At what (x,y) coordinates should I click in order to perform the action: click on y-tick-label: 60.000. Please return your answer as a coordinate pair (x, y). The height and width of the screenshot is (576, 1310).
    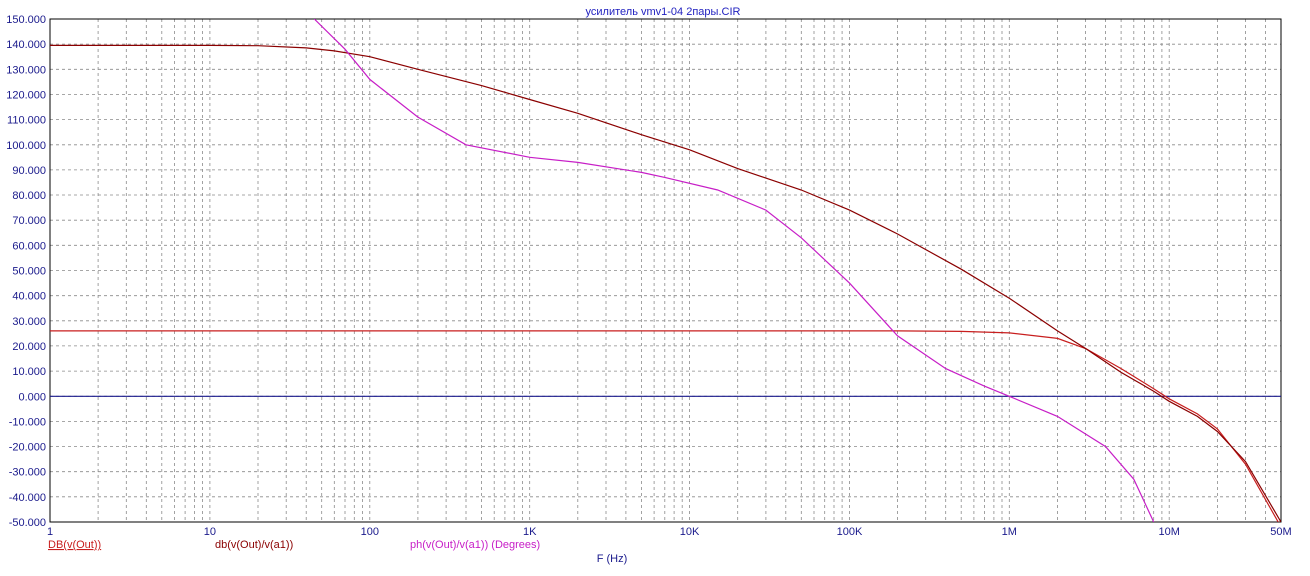
    Looking at the image, I should click on (29, 246).